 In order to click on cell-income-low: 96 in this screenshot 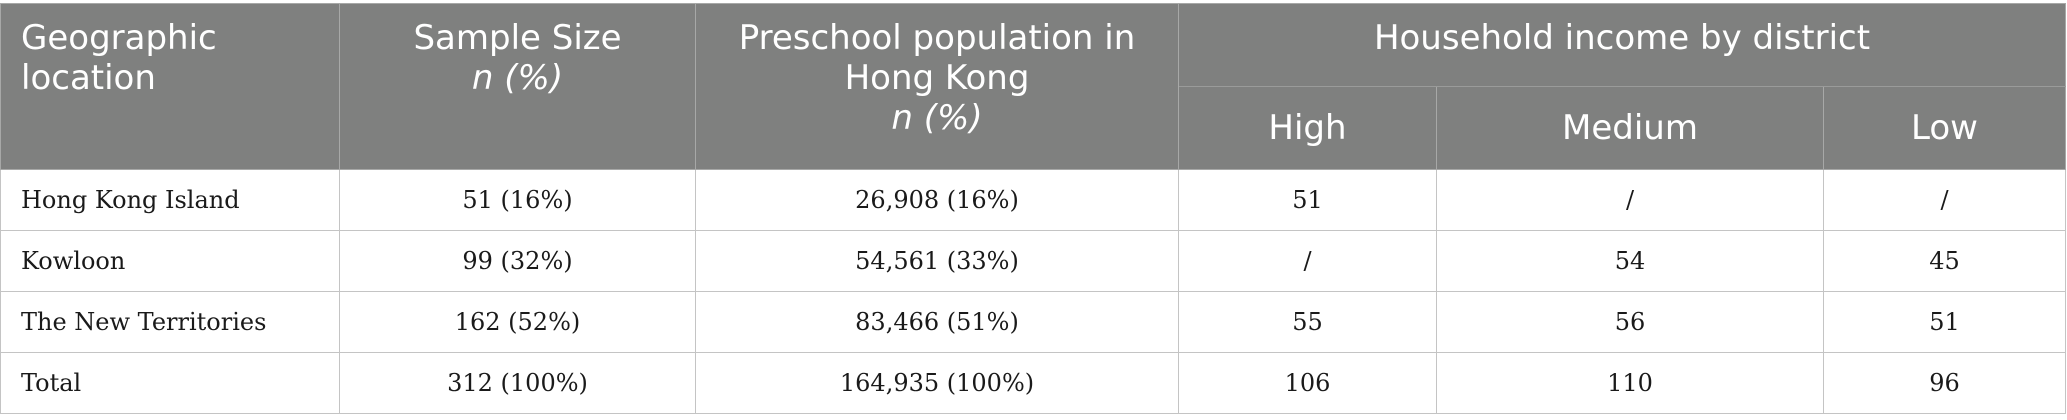, I will do `click(1944, 383)`.